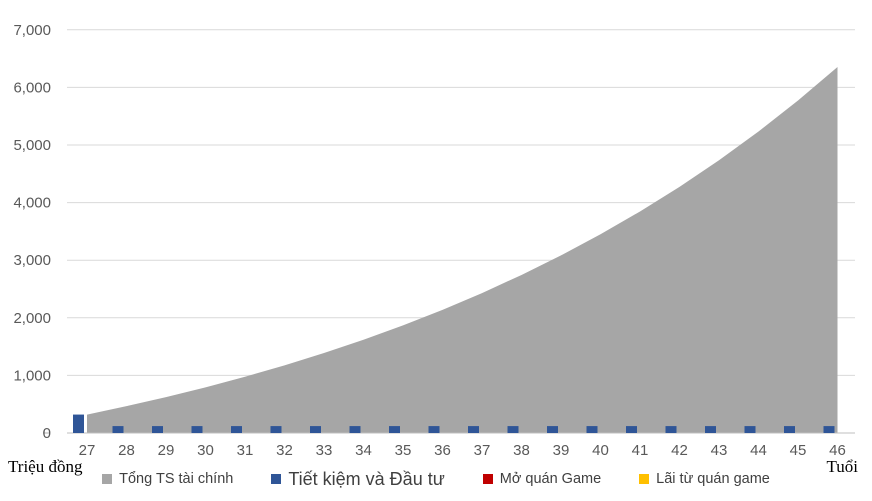 This screenshot has width=872, height=501. Describe the element at coordinates (126, 450) in the screenshot. I see `x-tick-label-28: 28` at that location.